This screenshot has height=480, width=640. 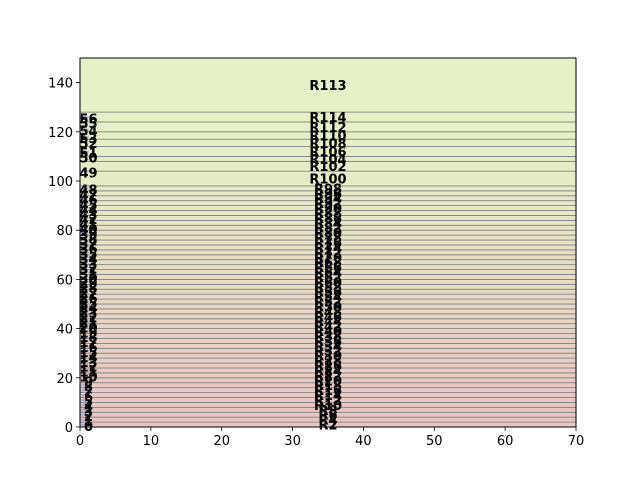 I want to click on band-label-R2: R2, so click(x=327, y=426).